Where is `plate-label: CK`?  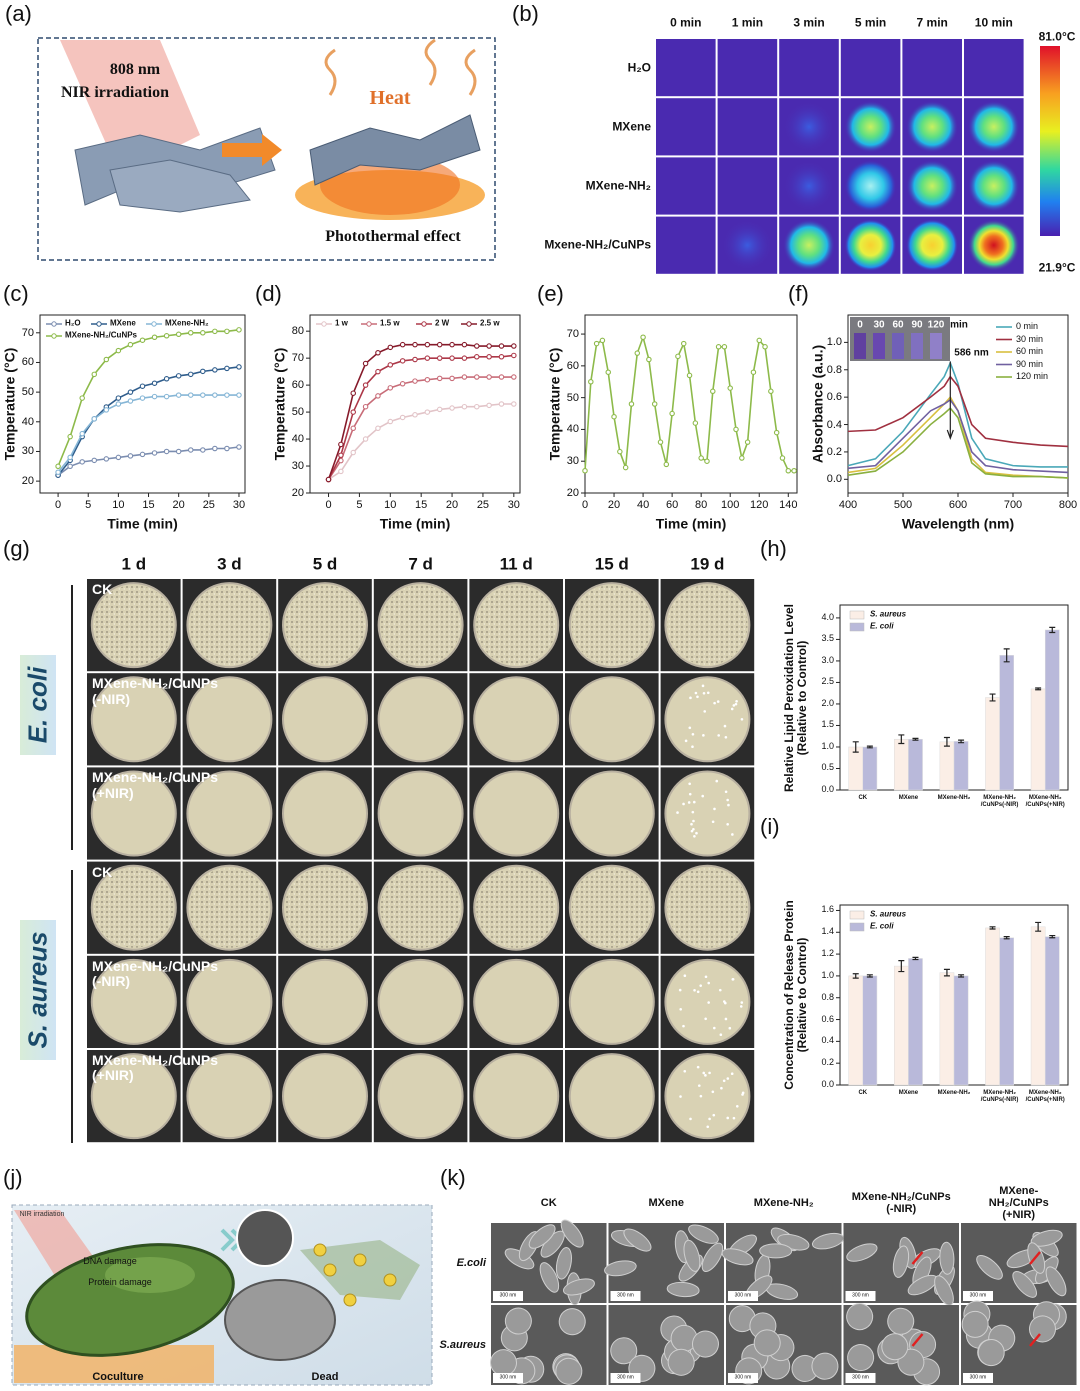 plate-label: CK is located at coordinates (102, 871).